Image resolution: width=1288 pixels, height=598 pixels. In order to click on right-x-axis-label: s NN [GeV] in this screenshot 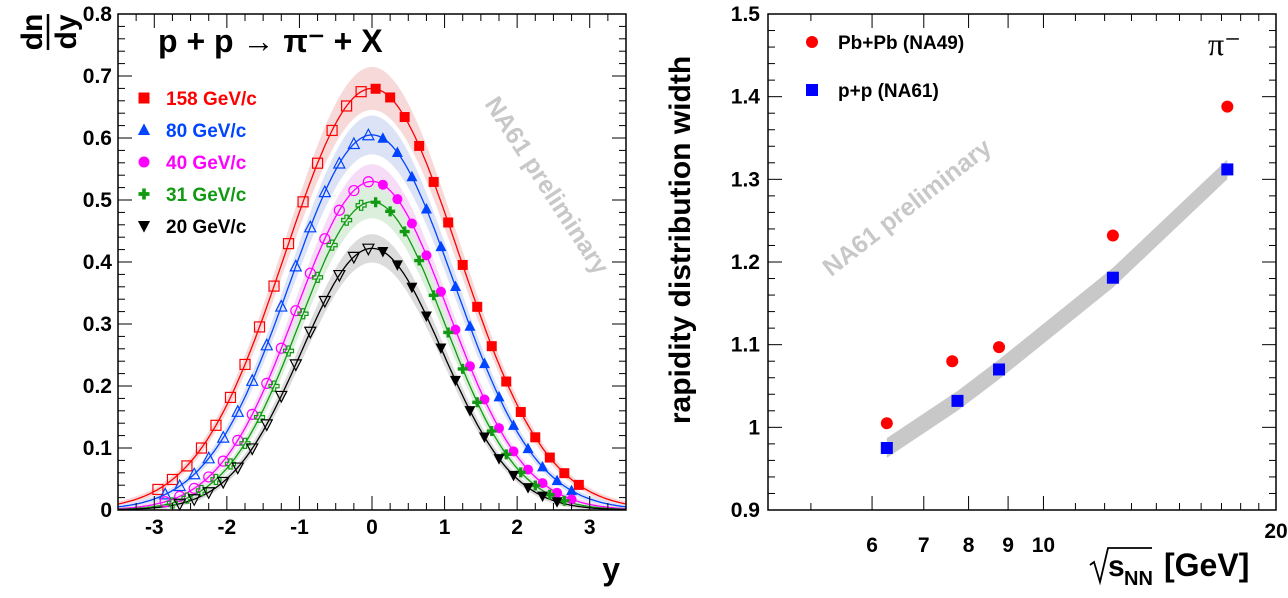, I will do `click(1169, 568)`.